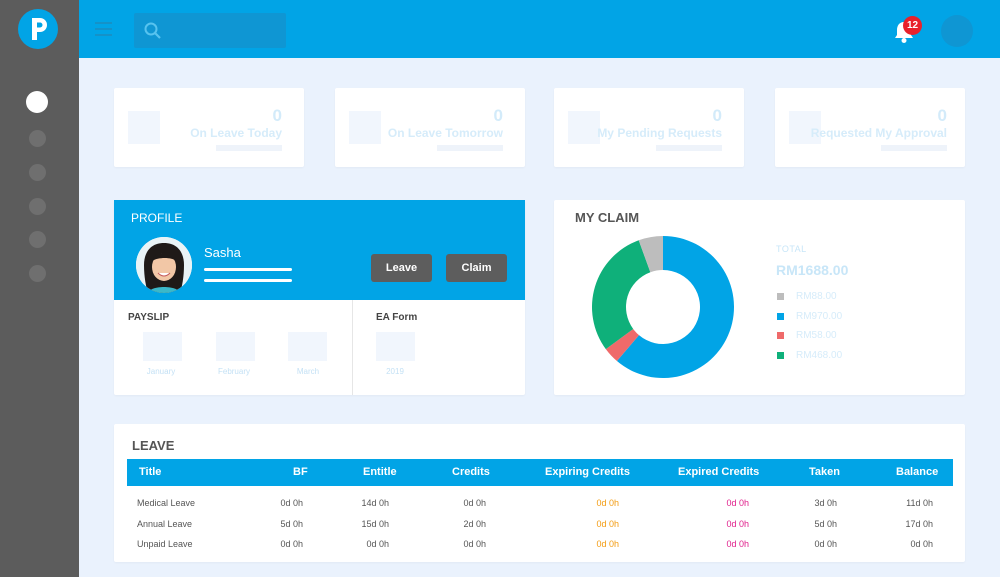  What do you see at coordinates (39, 288) in the screenshot?
I see `sidebar` at bounding box center [39, 288].